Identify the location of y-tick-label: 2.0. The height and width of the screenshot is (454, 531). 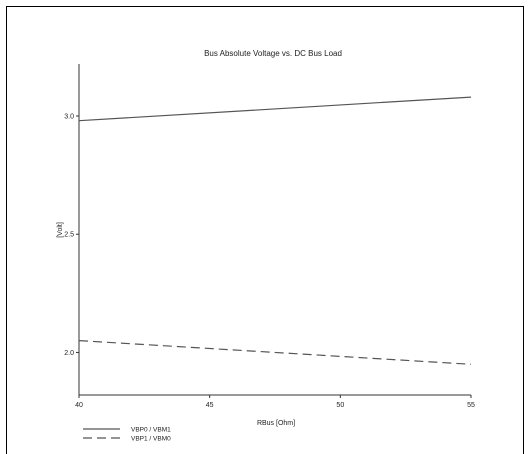
(69, 353).